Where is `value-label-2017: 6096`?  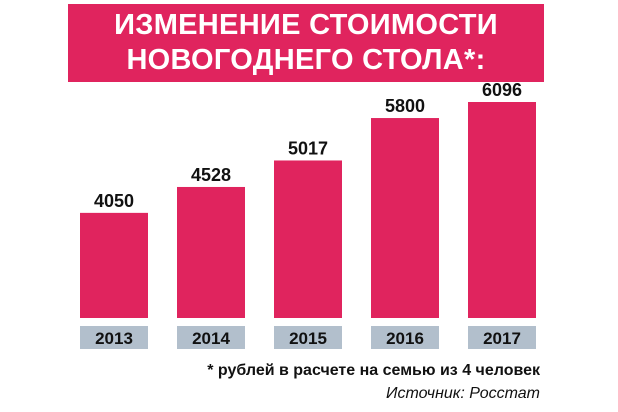
value-label-2017: 6096 is located at coordinates (502, 90).